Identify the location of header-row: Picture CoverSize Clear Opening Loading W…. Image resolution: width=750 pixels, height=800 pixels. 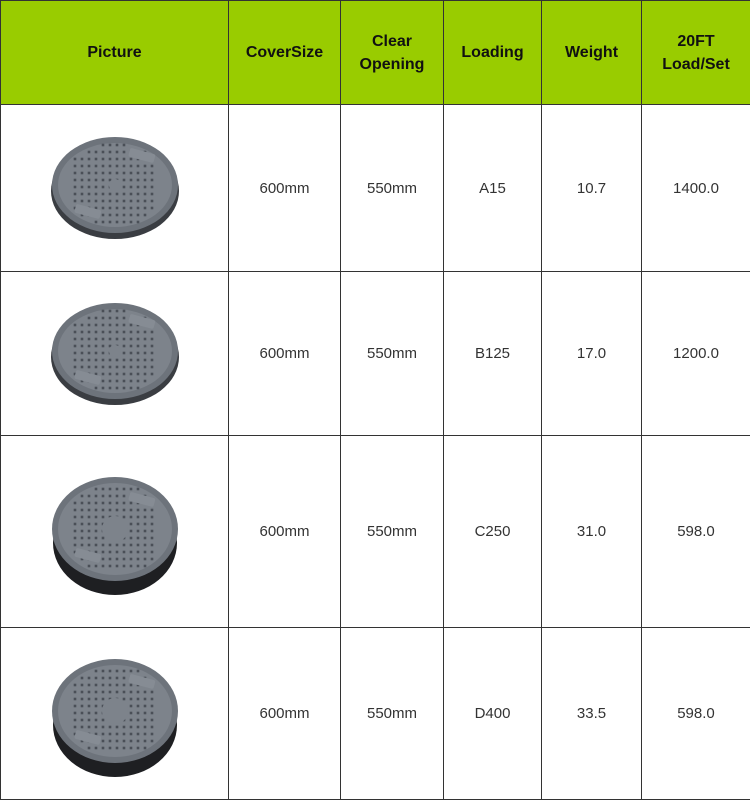
(375, 52).